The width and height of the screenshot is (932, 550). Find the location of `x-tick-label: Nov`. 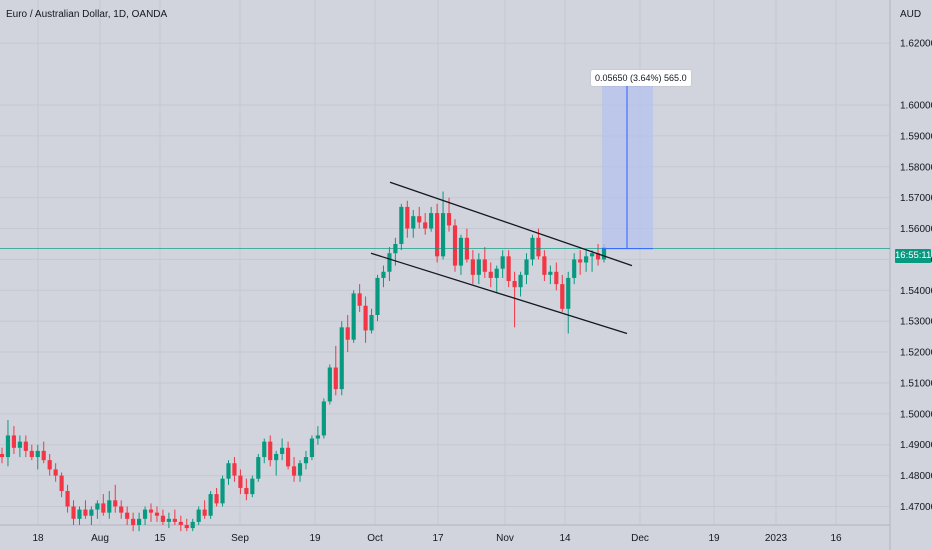

x-tick-label: Nov is located at coordinates (505, 538).